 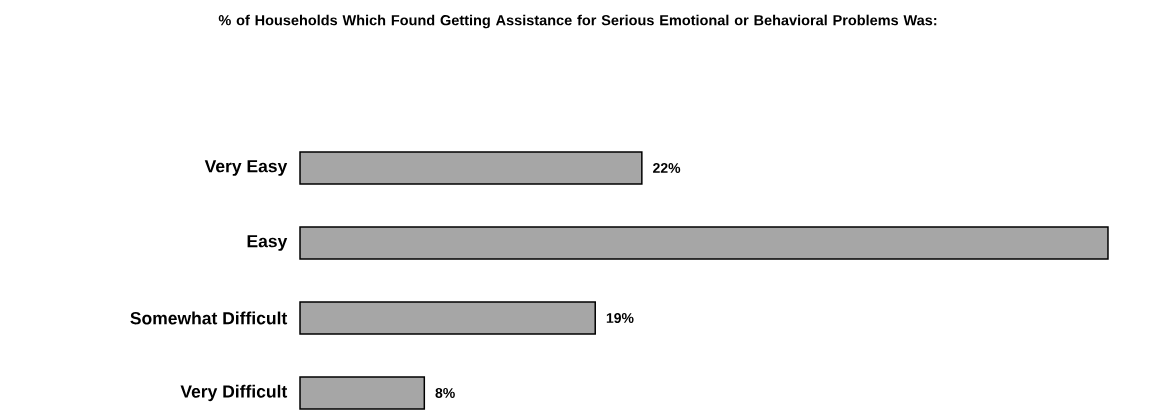 What do you see at coordinates (667, 168) in the screenshot?
I see `data-label: 22%` at bounding box center [667, 168].